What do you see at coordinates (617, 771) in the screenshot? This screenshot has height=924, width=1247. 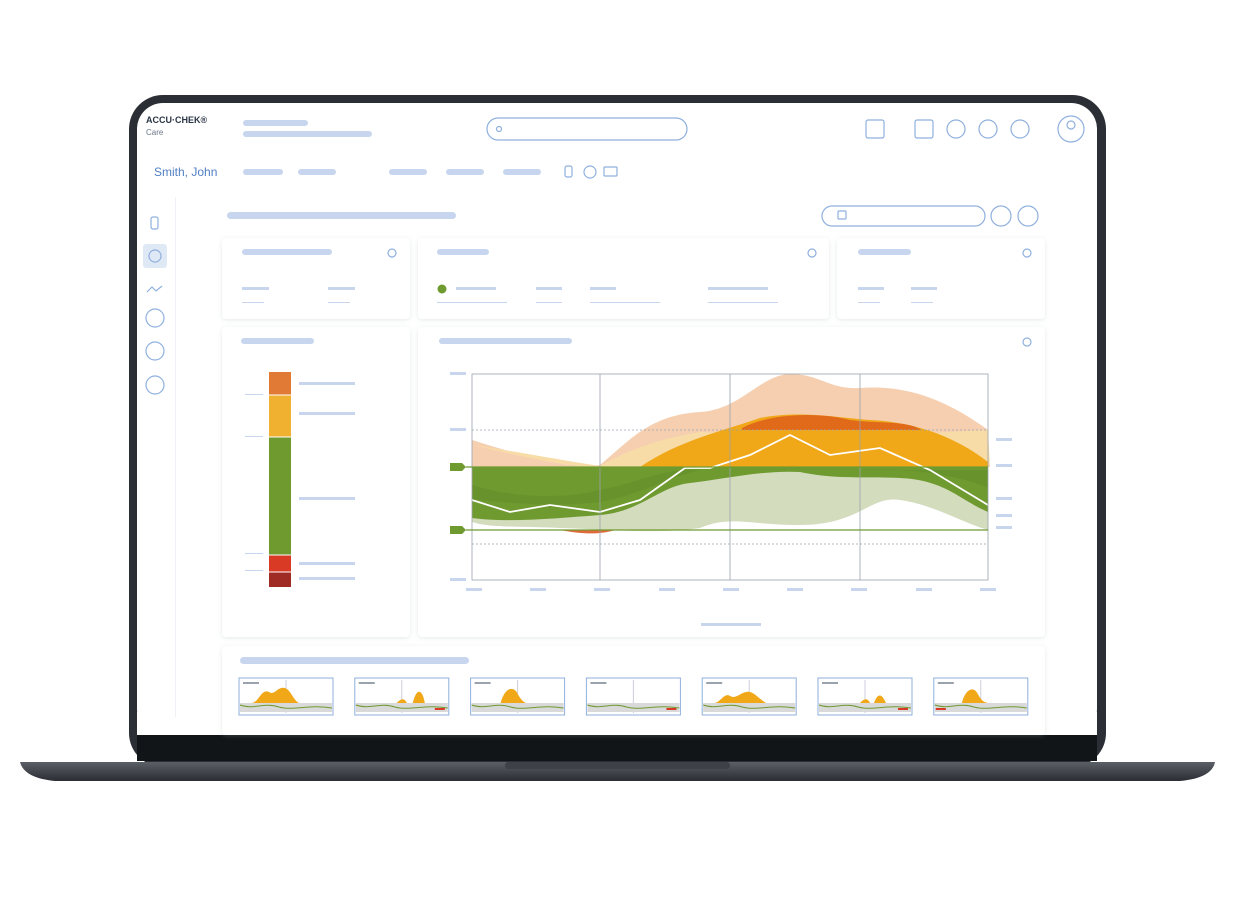 I see `laptop-base` at bounding box center [617, 771].